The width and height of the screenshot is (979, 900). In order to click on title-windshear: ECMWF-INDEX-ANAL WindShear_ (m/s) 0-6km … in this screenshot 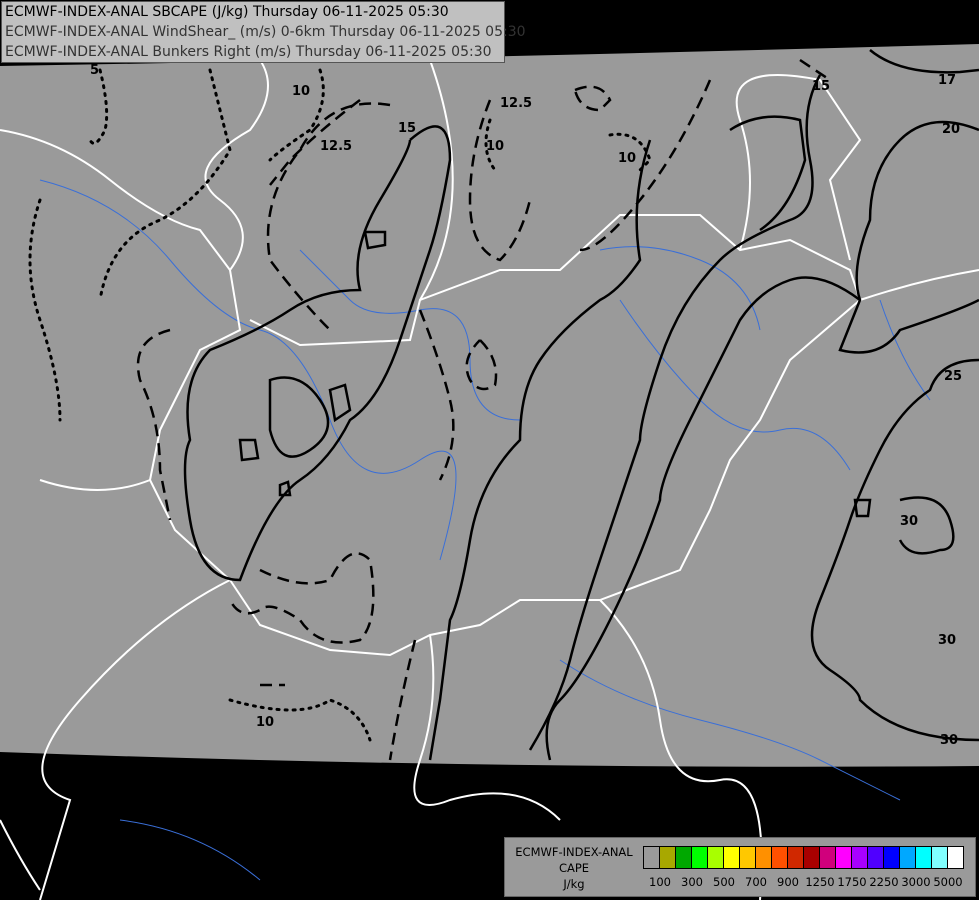, I will do `click(265, 32)`.